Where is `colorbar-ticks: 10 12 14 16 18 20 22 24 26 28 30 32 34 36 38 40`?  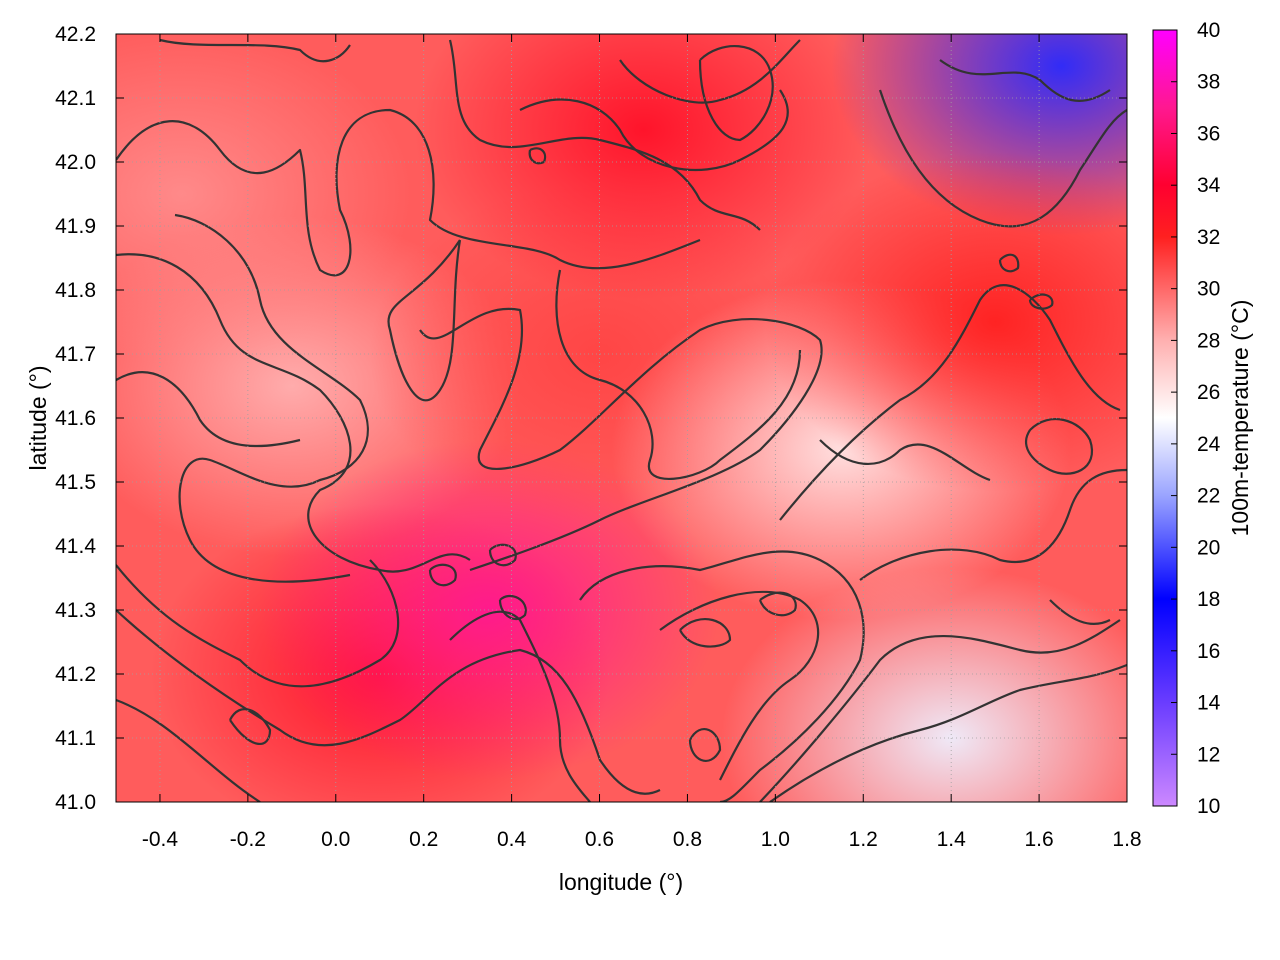
colorbar-ticks: 10 12 14 16 18 20 22 24 26 28 30 32 34 36 38 40 is located at coordinates (1196, 418).